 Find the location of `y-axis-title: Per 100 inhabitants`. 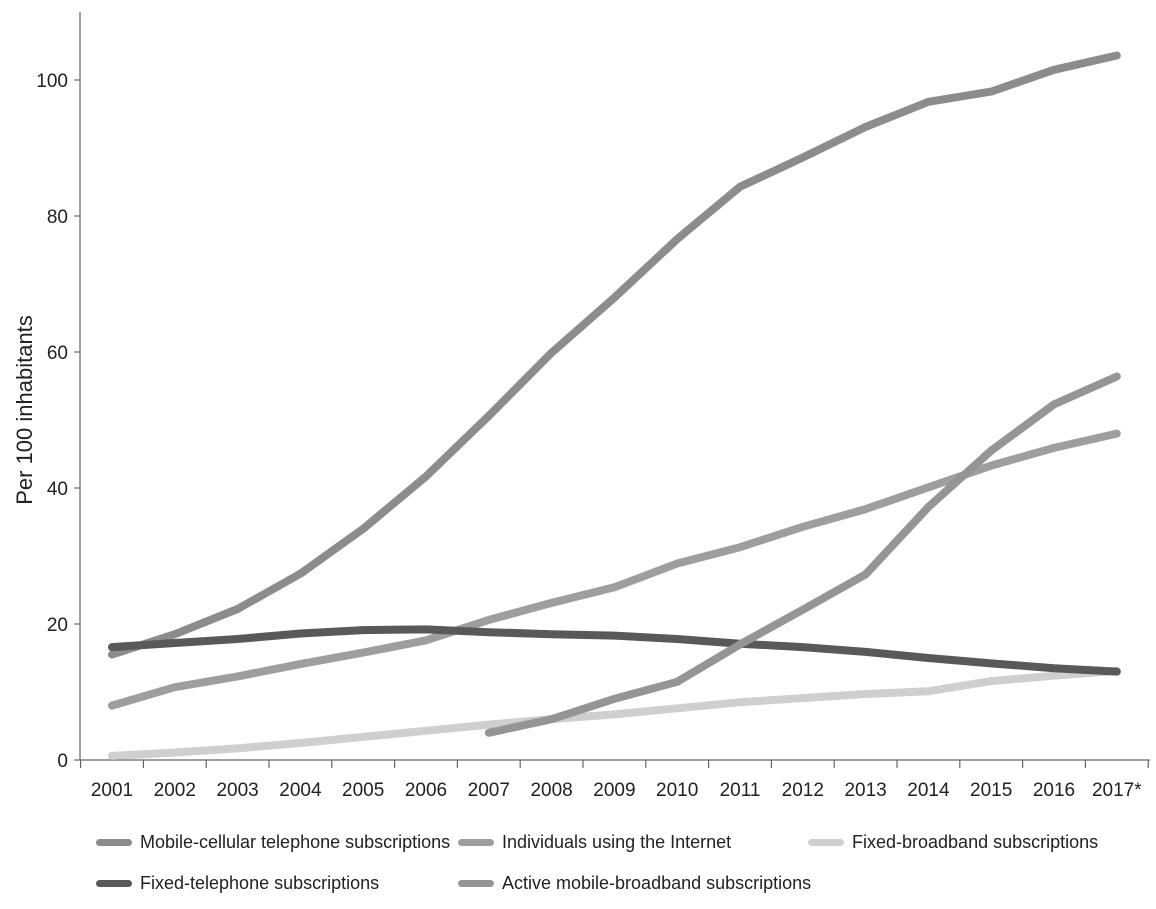

y-axis-title: Per 100 inhabitants is located at coordinates (24, 410).